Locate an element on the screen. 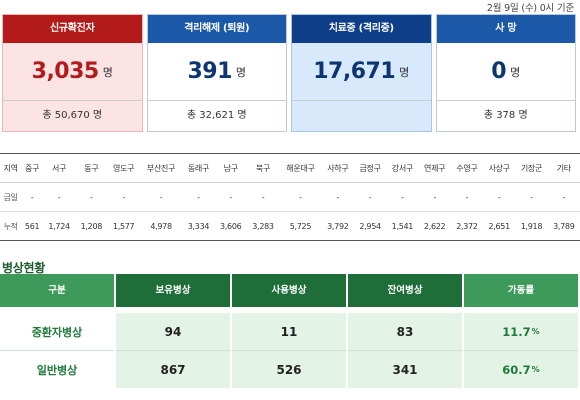  bed-total-value: 94 is located at coordinates (173, 331).